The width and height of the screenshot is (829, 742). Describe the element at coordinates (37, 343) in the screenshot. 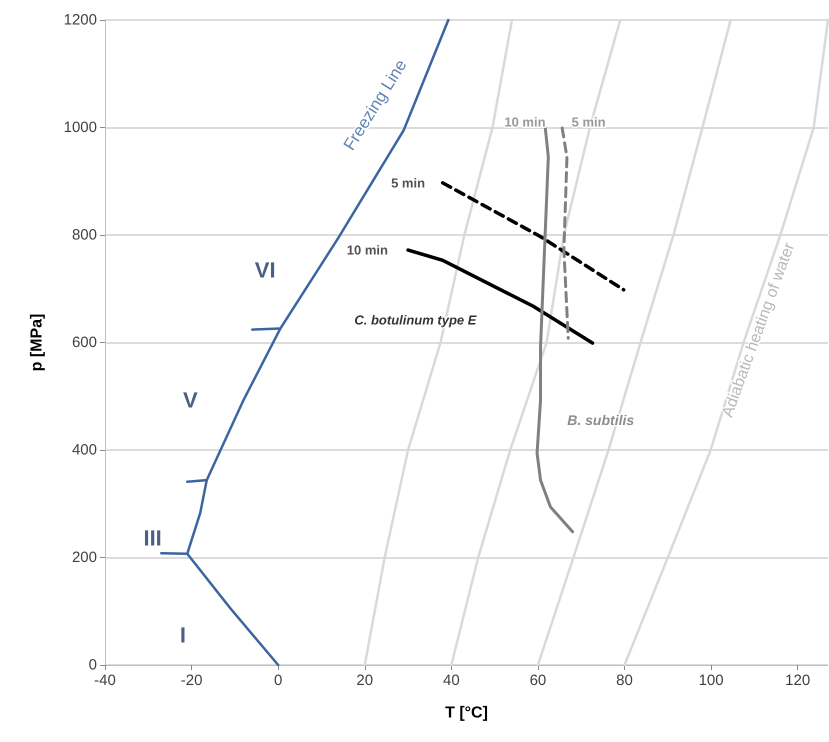

I see `y-axis-title: p [MPa]` at that location.